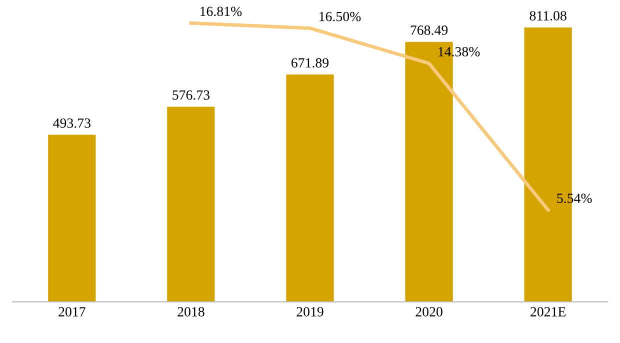 This screenshot has height=343, width=620. I want to click on x-tick-label: 2017, so click(72, 311).